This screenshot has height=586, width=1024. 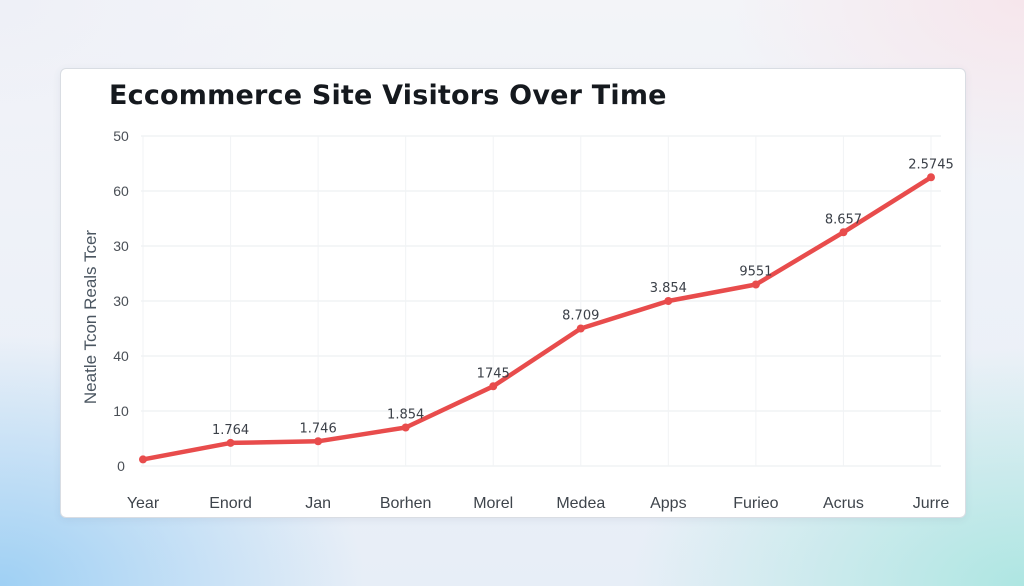 What do you see at coordinates (318, 428) in the screenshot?
I see `data-label: 1.746` at bounding box center [318, 428].